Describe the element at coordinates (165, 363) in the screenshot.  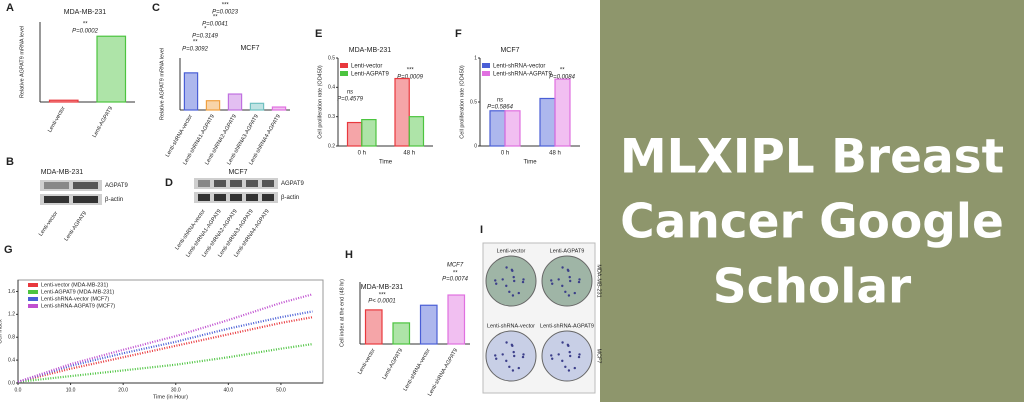
I see `series-line` at that location.